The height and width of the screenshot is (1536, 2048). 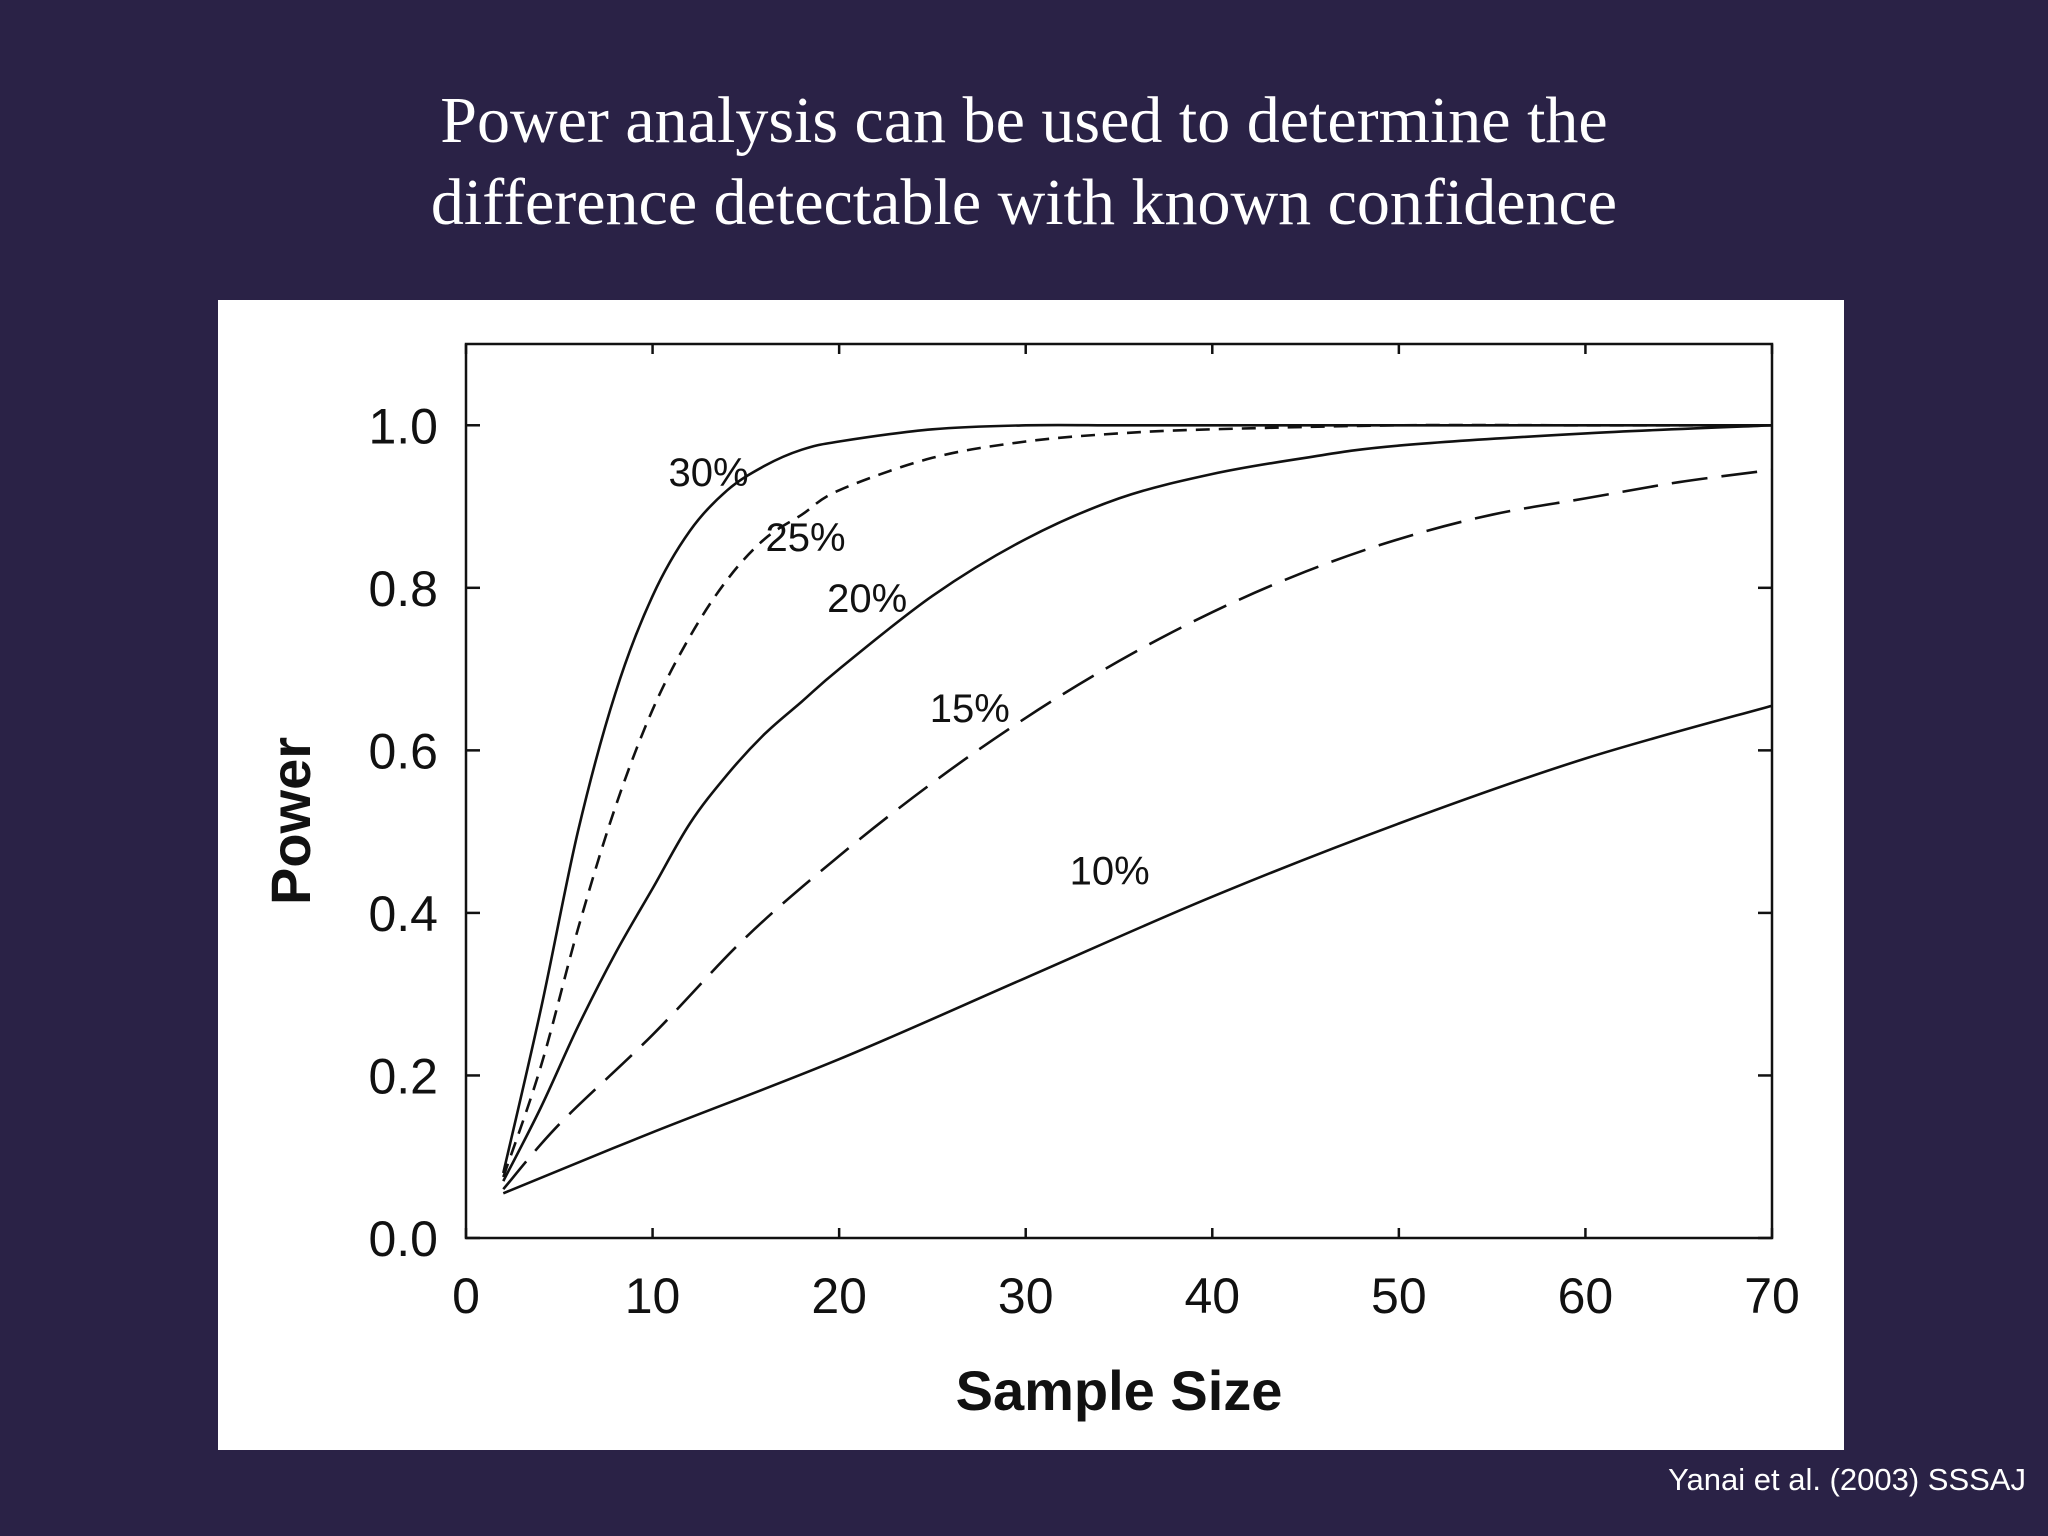 What do you see at coordinates (1212, 1296) in the screenshot?
I see `x-tick-label: 40` at bounding box center [1212, 1296].